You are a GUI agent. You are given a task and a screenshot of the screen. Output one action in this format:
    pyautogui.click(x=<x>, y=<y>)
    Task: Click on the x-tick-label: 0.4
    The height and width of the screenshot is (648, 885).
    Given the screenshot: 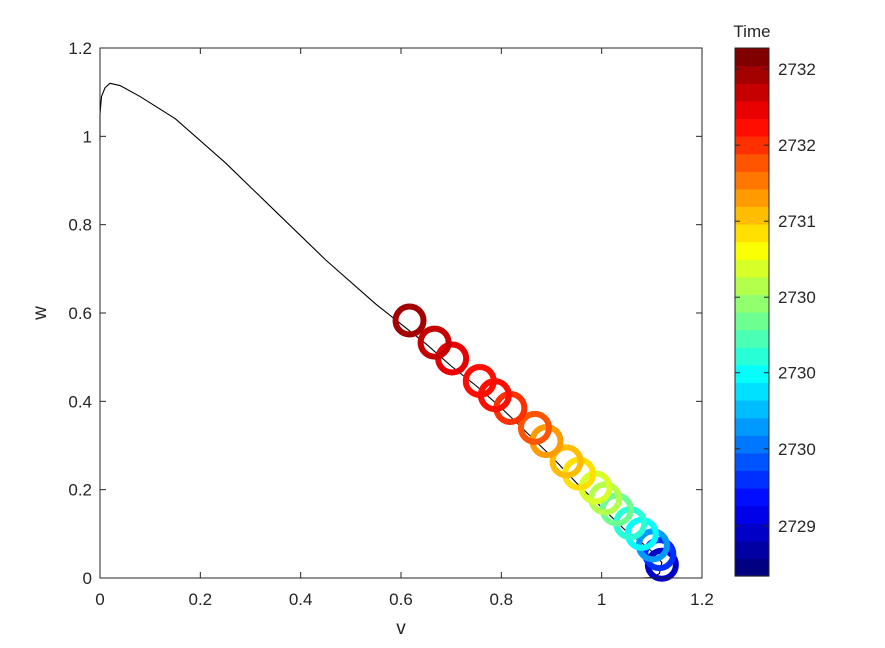 What is the action you would take?
    pyautogui.click(x=301, y=599)
    